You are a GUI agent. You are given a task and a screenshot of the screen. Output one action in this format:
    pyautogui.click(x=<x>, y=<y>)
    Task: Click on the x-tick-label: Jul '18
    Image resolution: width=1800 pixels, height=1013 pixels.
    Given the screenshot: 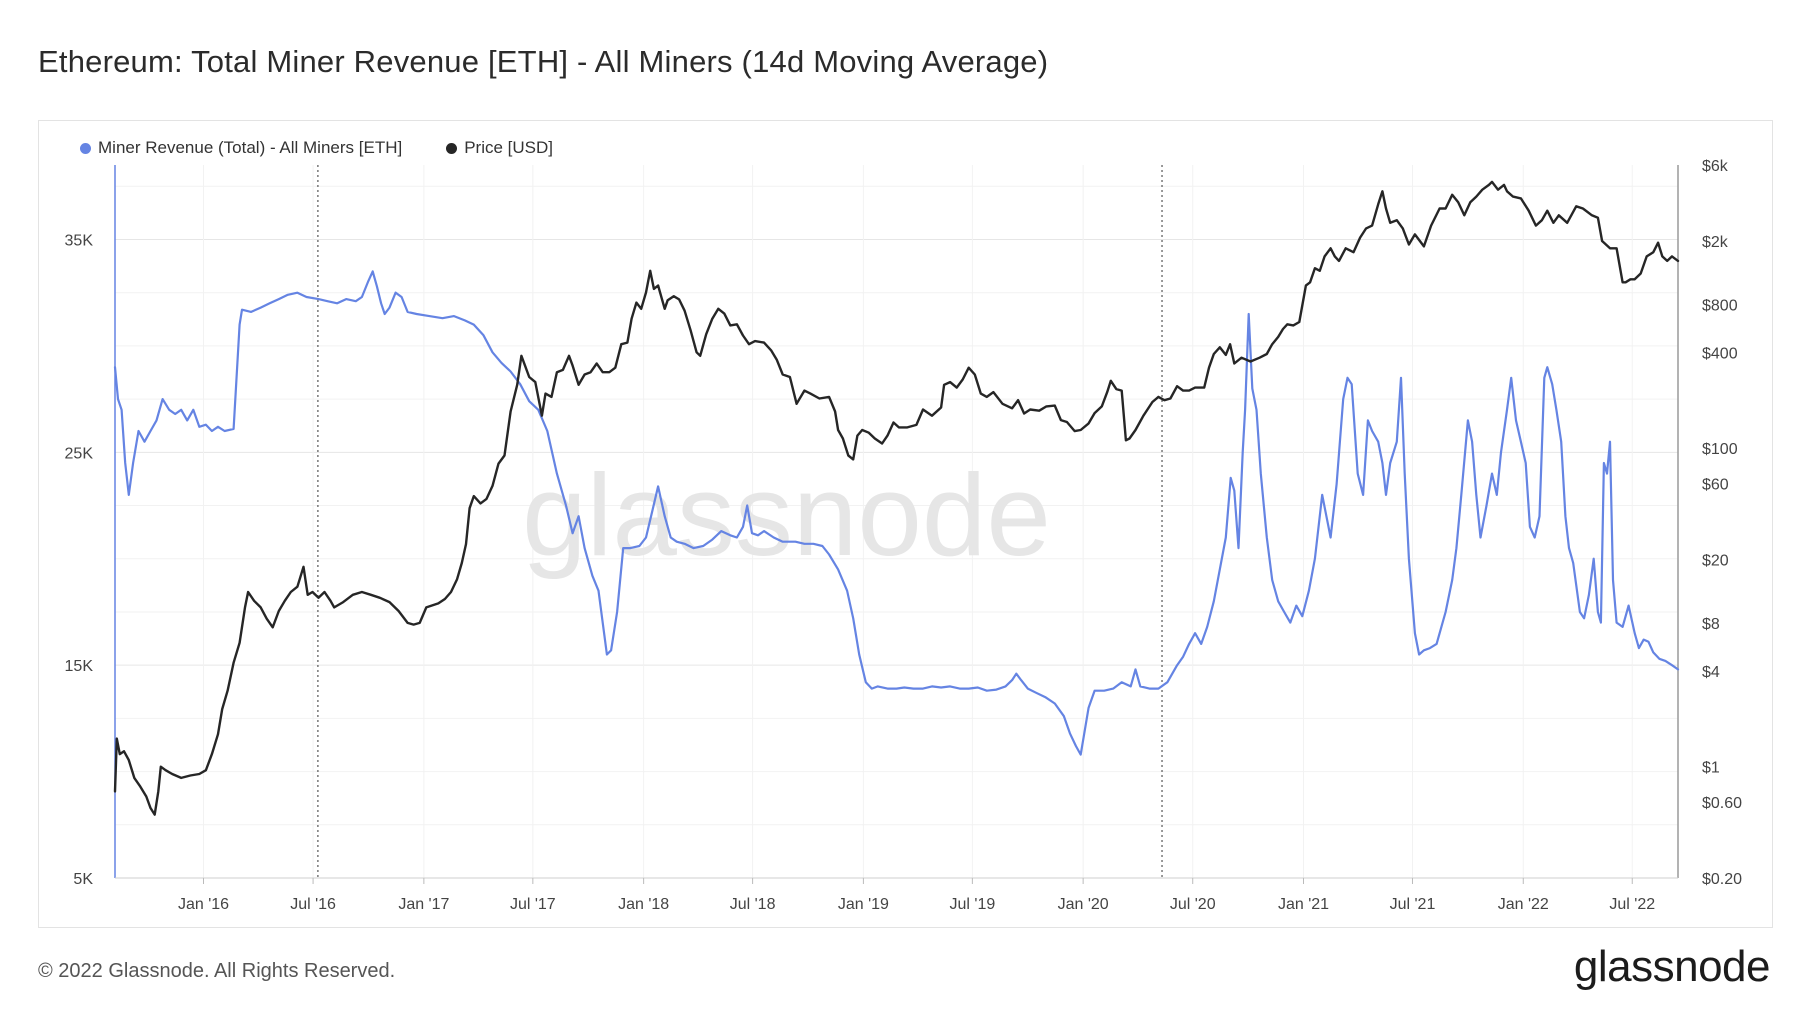 What is the action you would take?
    pyautogui.click(x=753, y=904)
    